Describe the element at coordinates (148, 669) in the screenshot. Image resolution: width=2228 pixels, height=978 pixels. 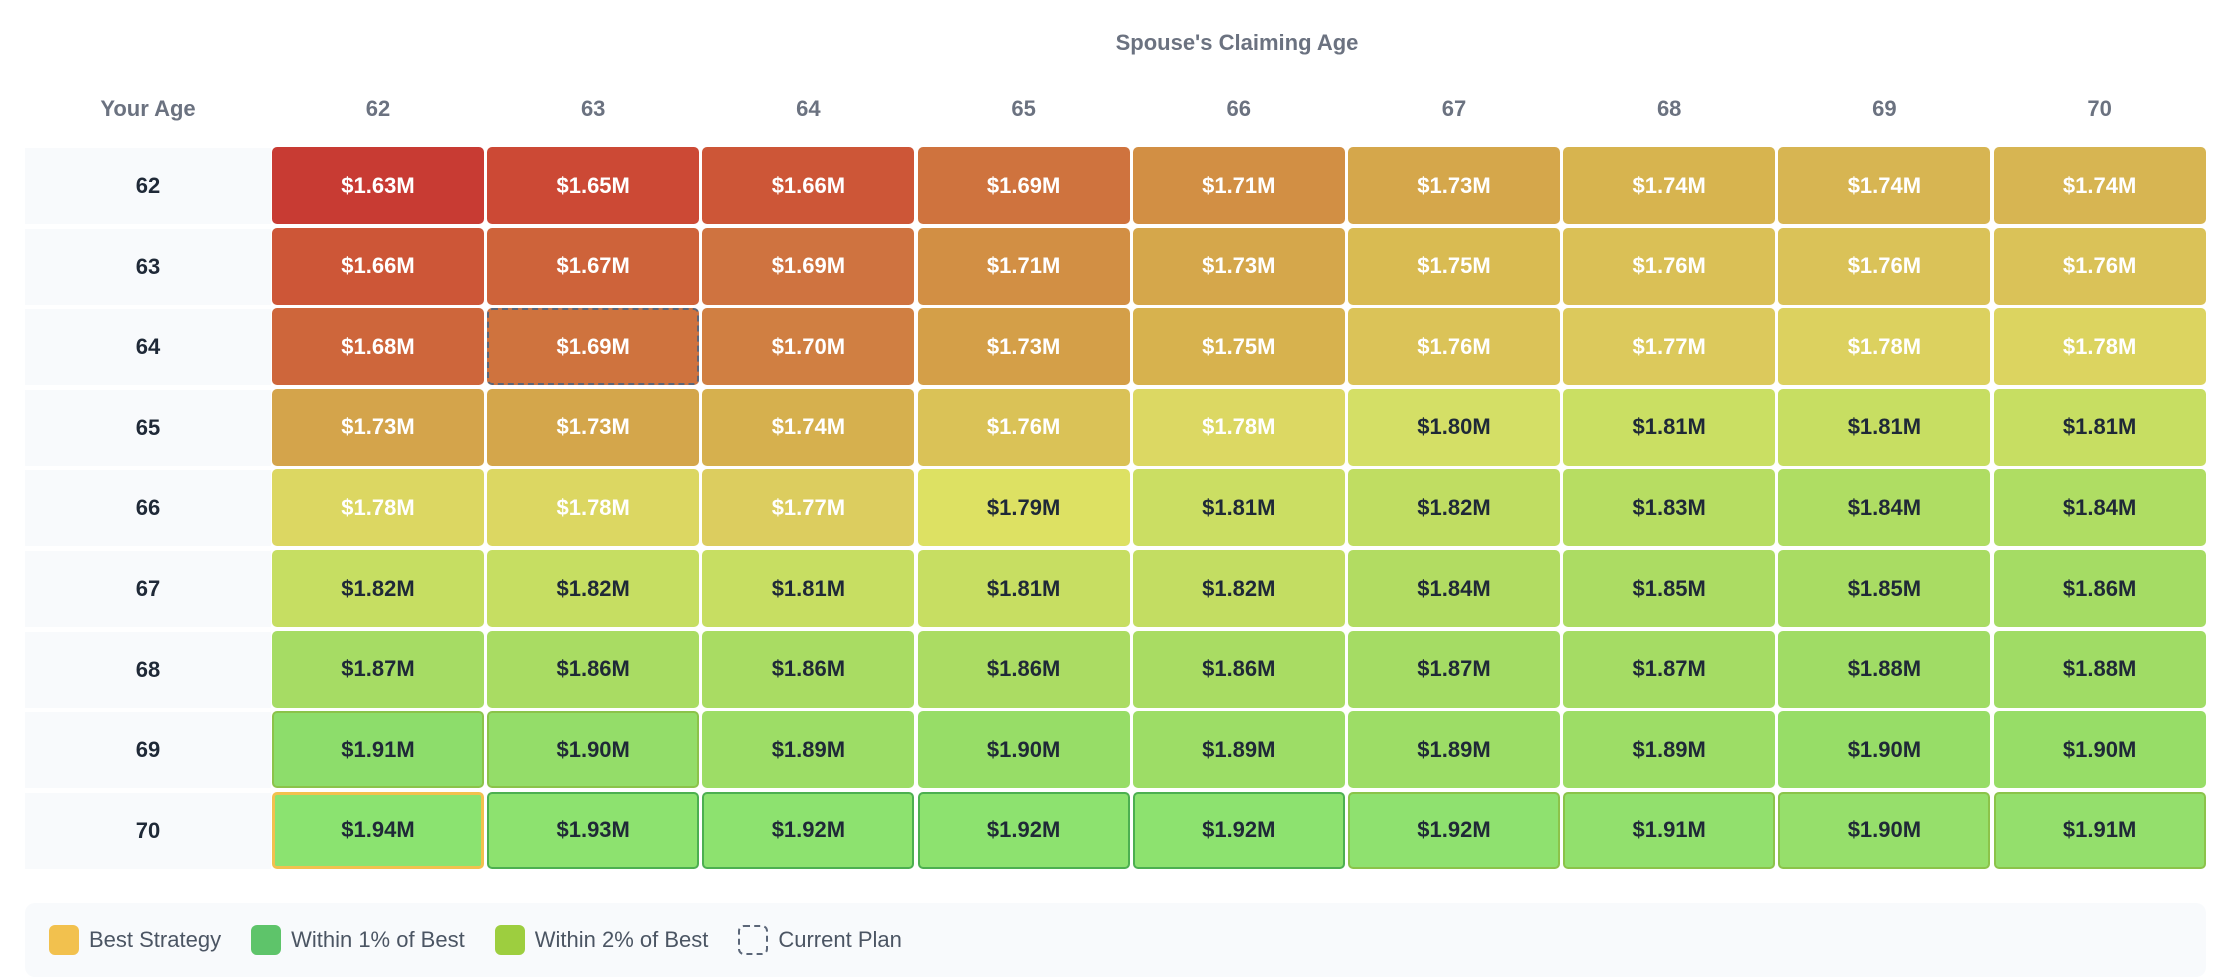
I see `row-header: 68` at that location.